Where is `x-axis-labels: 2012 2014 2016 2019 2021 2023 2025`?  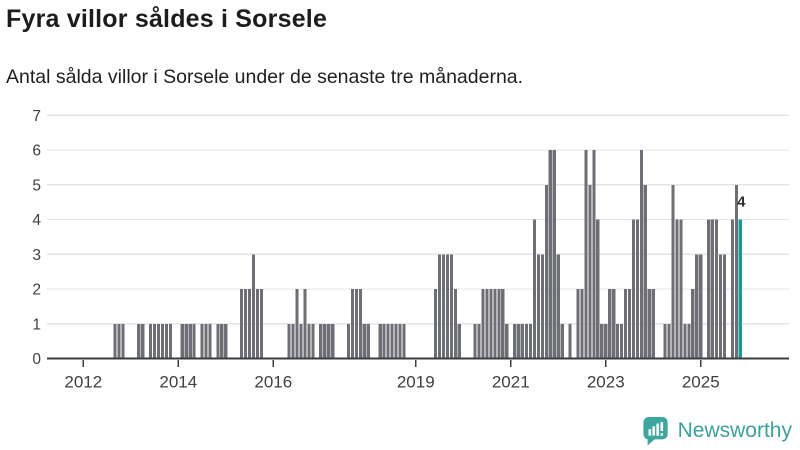 x-axis-labels: 2012 2014 2016 2019 2021 2023 2025 is located at coordinates (391, 382).